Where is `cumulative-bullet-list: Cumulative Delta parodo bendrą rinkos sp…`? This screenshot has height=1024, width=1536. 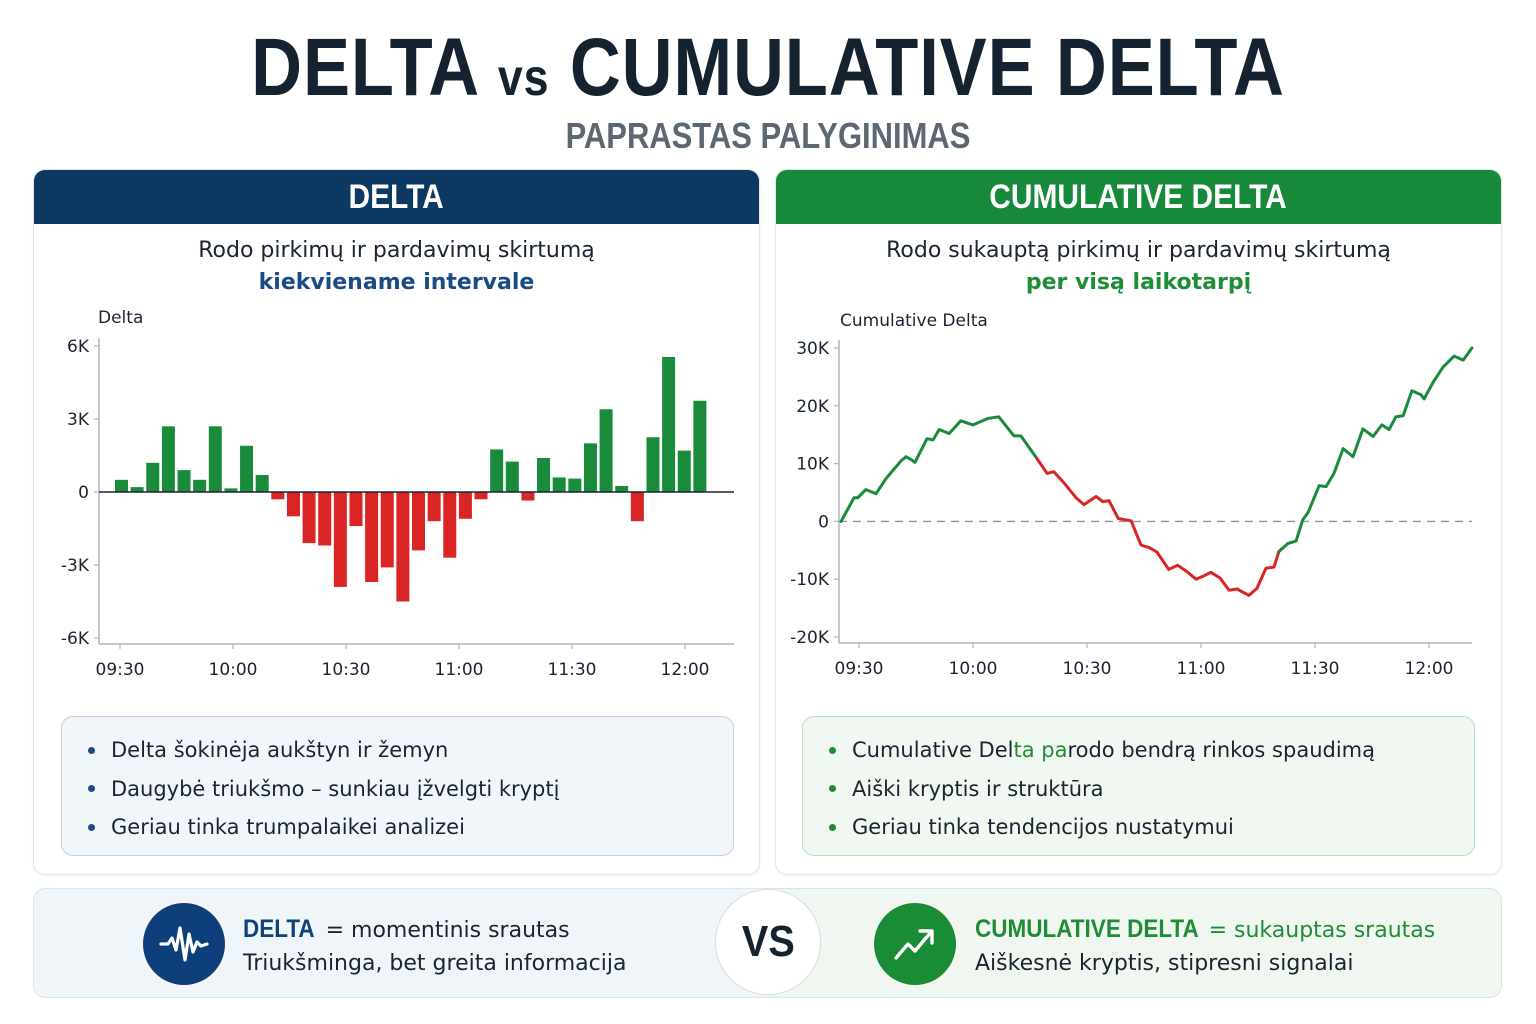
cumulative-bullet-list: Cumulative Delta parodo bendrą rinkos sp… is located at coordinates (1138, 786).